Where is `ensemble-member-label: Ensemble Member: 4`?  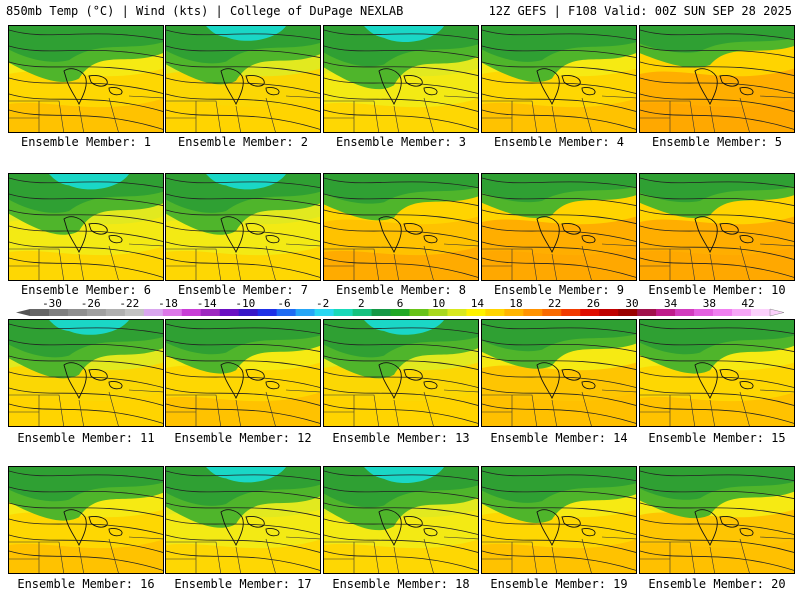 ensemble-member-label: Ensemble Member: 4 is located at coordinates (559, 142).